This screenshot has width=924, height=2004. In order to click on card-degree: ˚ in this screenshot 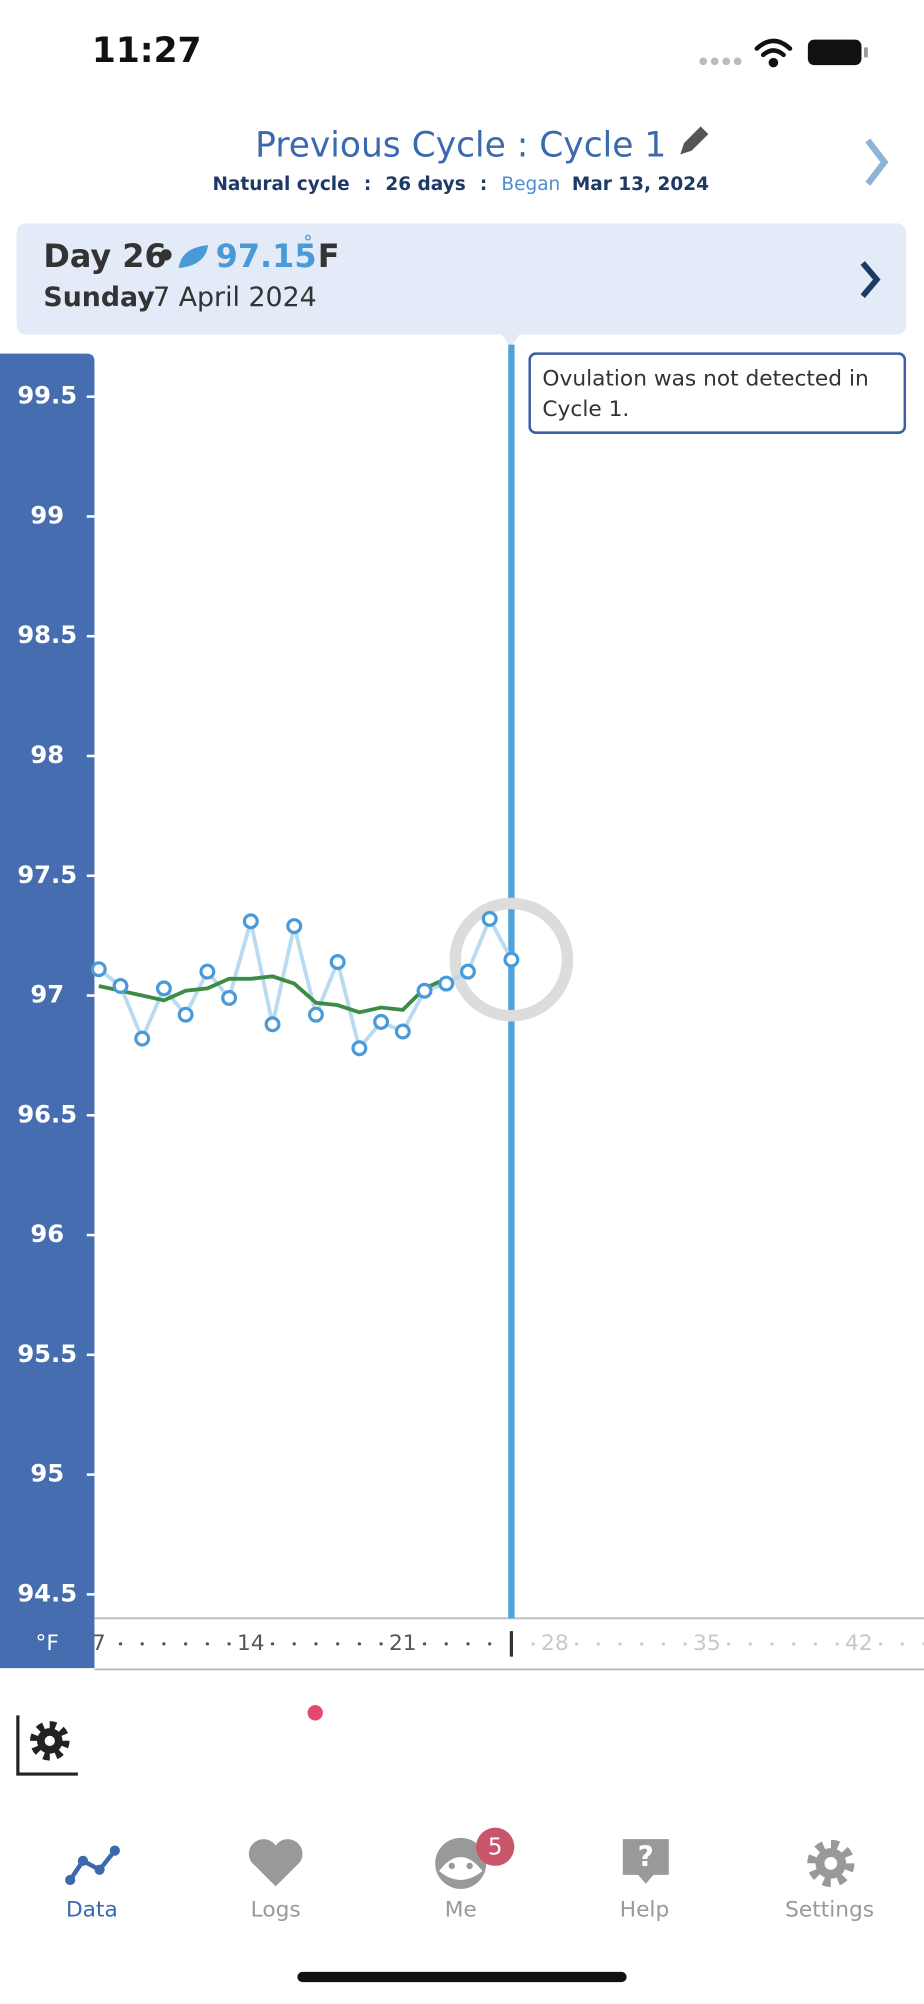, I will do `click(307, 247)`.